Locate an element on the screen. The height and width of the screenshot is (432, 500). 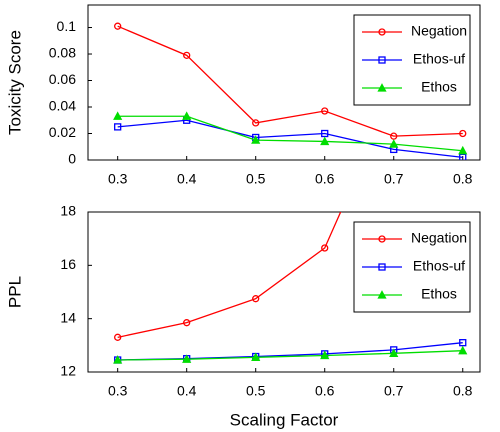
x-axis-label: Scaling Factor is located at coordinates (284, 419).